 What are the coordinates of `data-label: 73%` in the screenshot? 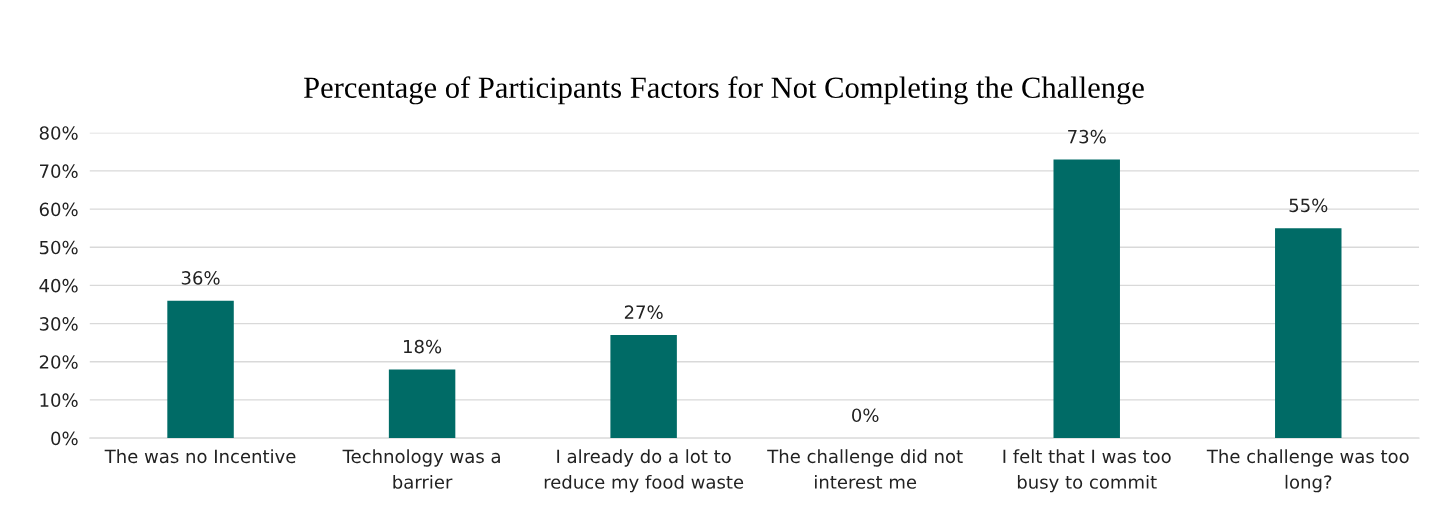 It's located at (1087, 136).